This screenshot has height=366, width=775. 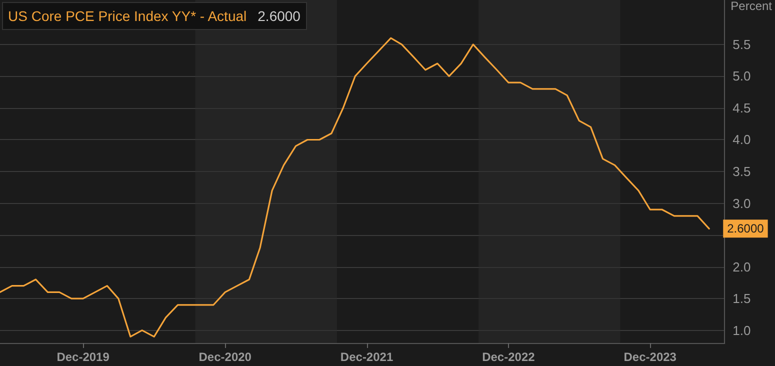 I want to click on x-tick-label: Dec-2019, so click(x=83, y=357).